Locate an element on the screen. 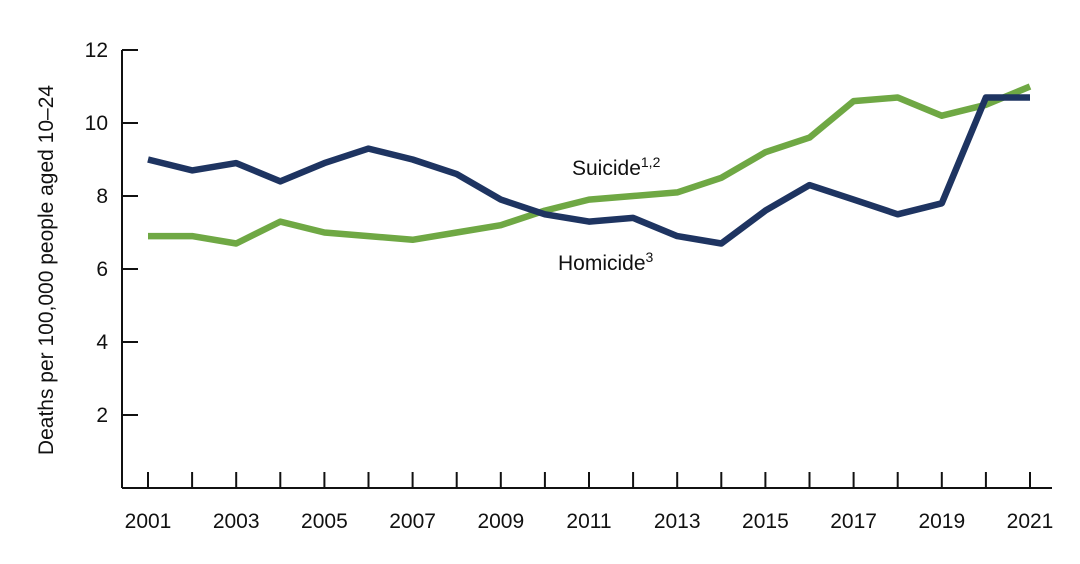 The height and width of the screenshot is (564, 1080). x-tick-label: 2011 is located at coordinates (588, 521).